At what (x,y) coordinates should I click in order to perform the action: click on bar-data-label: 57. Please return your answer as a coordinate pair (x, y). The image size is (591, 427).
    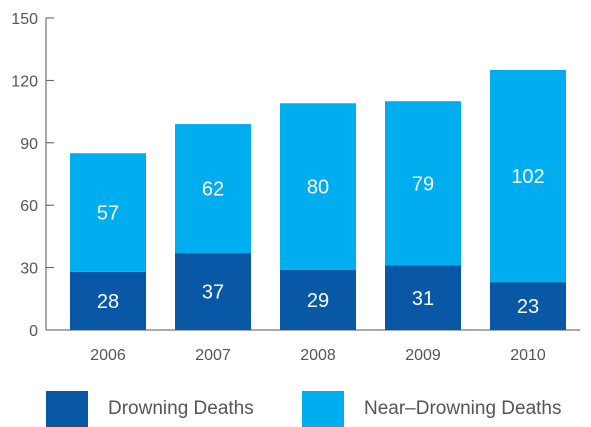
    Looking at the image, I should click on (108, 213).